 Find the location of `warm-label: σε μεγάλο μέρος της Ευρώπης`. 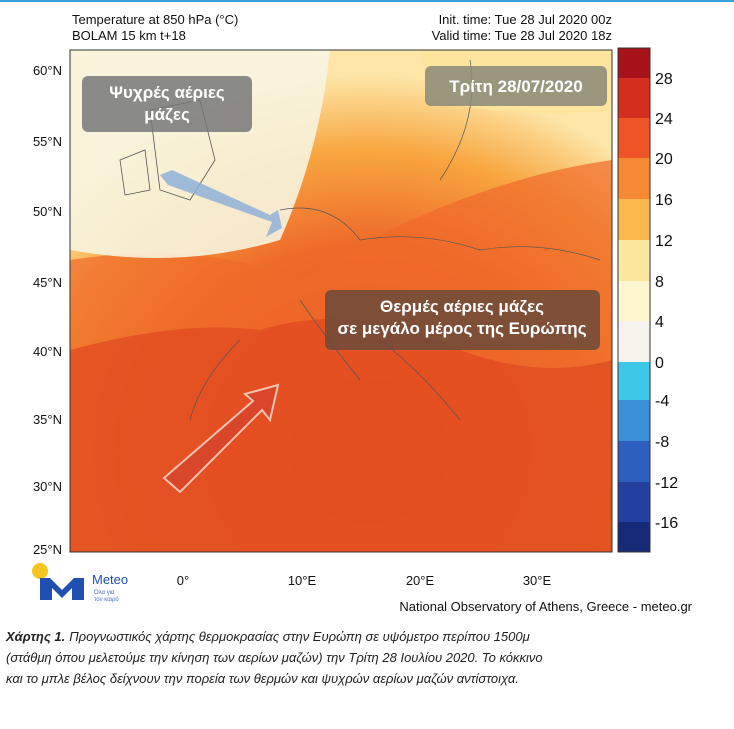

warm-label: σε μεγάλο μέρος της Ευρώπης is located at coordinates (461, 328).